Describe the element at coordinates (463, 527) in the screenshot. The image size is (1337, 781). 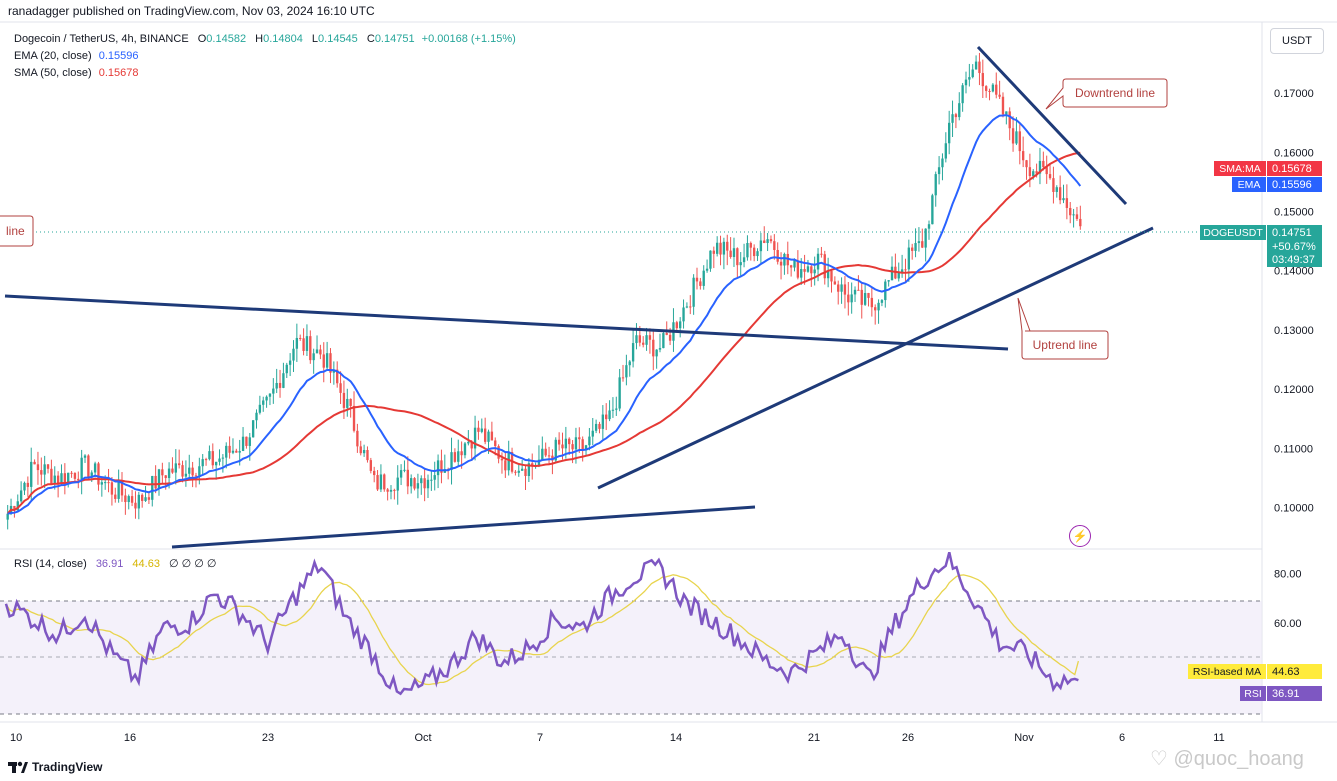
I see `long-support-trendline` at that location.